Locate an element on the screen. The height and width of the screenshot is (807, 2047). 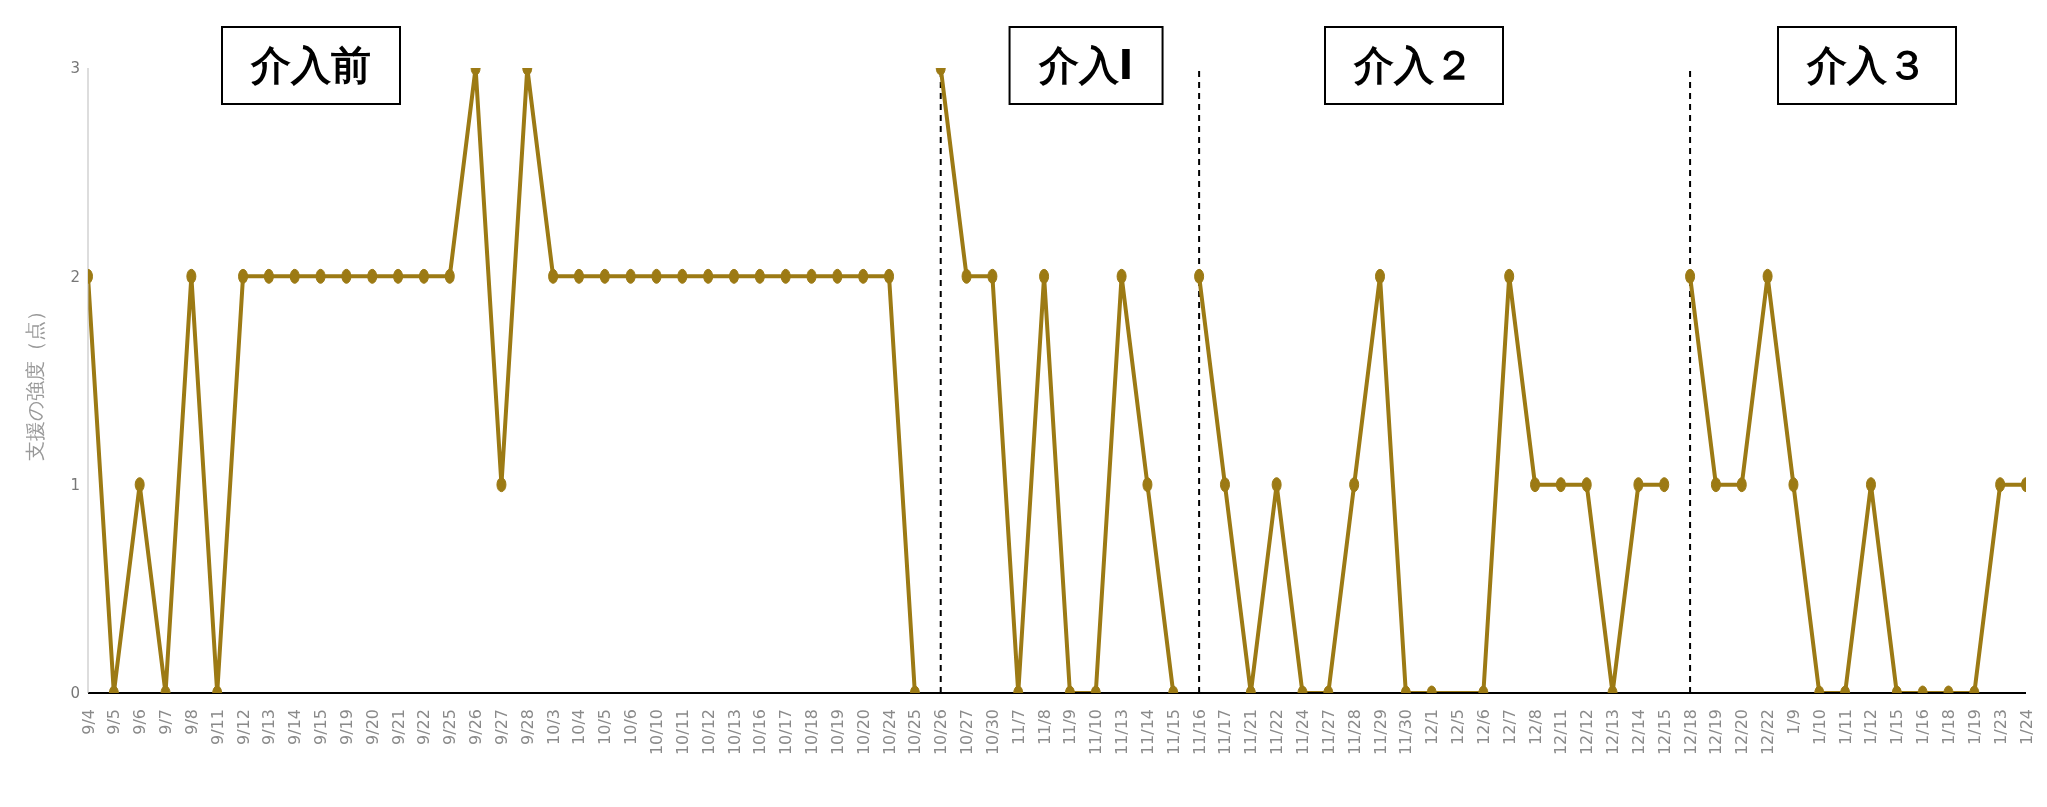
x-tick-label: 9/12 is located at coordinates (243, 727).